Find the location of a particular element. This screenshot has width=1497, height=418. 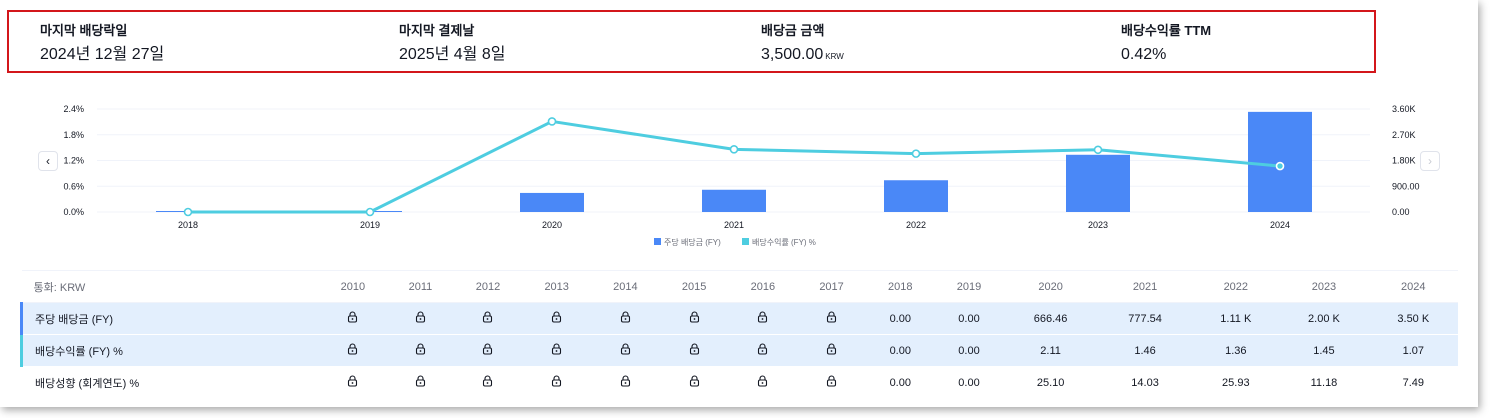

table-row: 배당수익률 (FY) % 0.00 0.00 2.11 1.46 1.36 1.45 1.07 is located at coordinates (739, 350).